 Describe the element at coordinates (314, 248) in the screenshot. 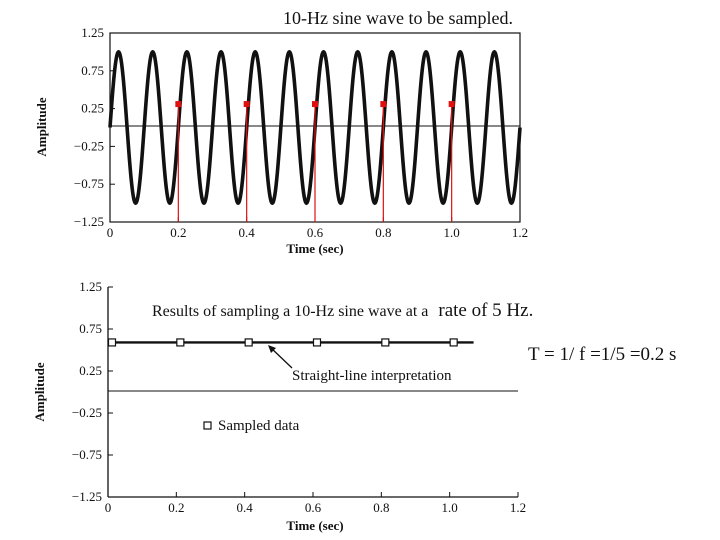

I see `top-x-axis-label: Time (sec)` at that location.